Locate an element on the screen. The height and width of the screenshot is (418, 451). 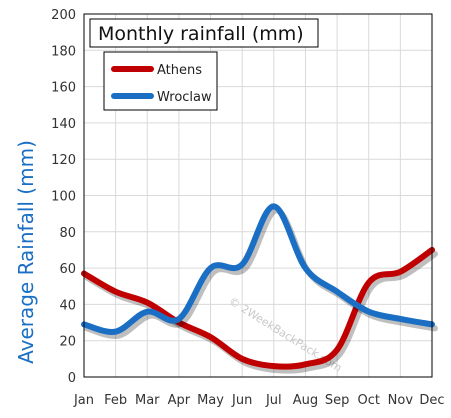
x-tick-label: May is located at coordinates (210, 400).